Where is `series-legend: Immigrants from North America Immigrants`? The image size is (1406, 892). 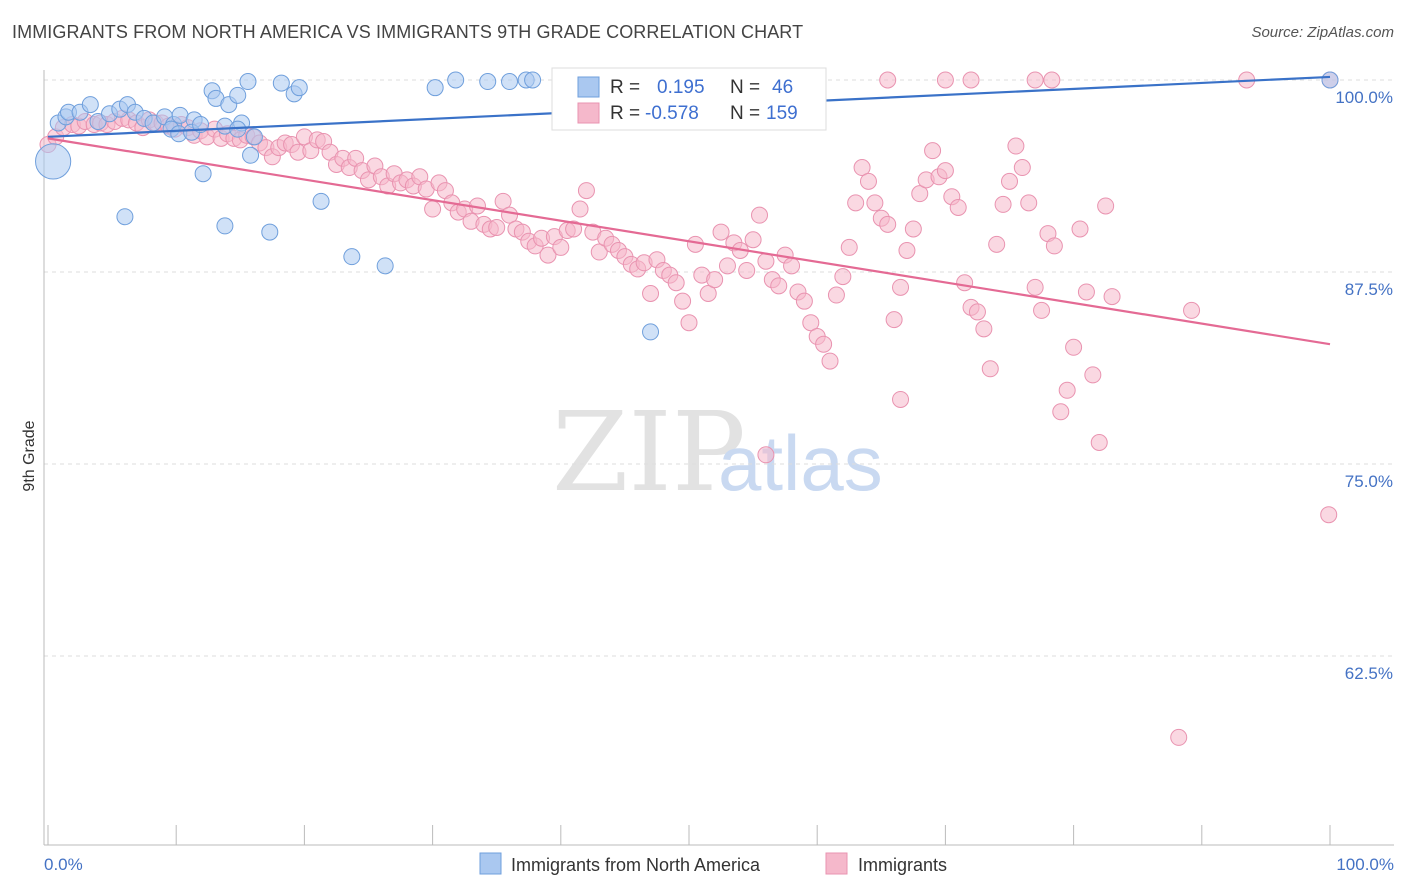
series-legend: Immigrants from North America Immigrants is located at coordinates (713, 863).